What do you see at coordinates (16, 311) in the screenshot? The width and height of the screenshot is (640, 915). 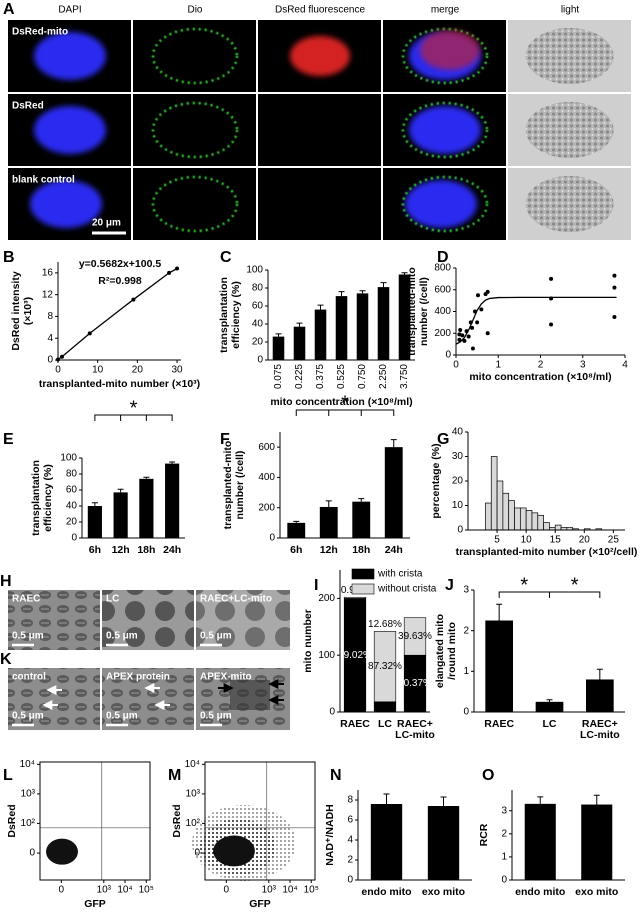 I see `y-axis-label: DsRed intensity` at bounding box center [16, 311].